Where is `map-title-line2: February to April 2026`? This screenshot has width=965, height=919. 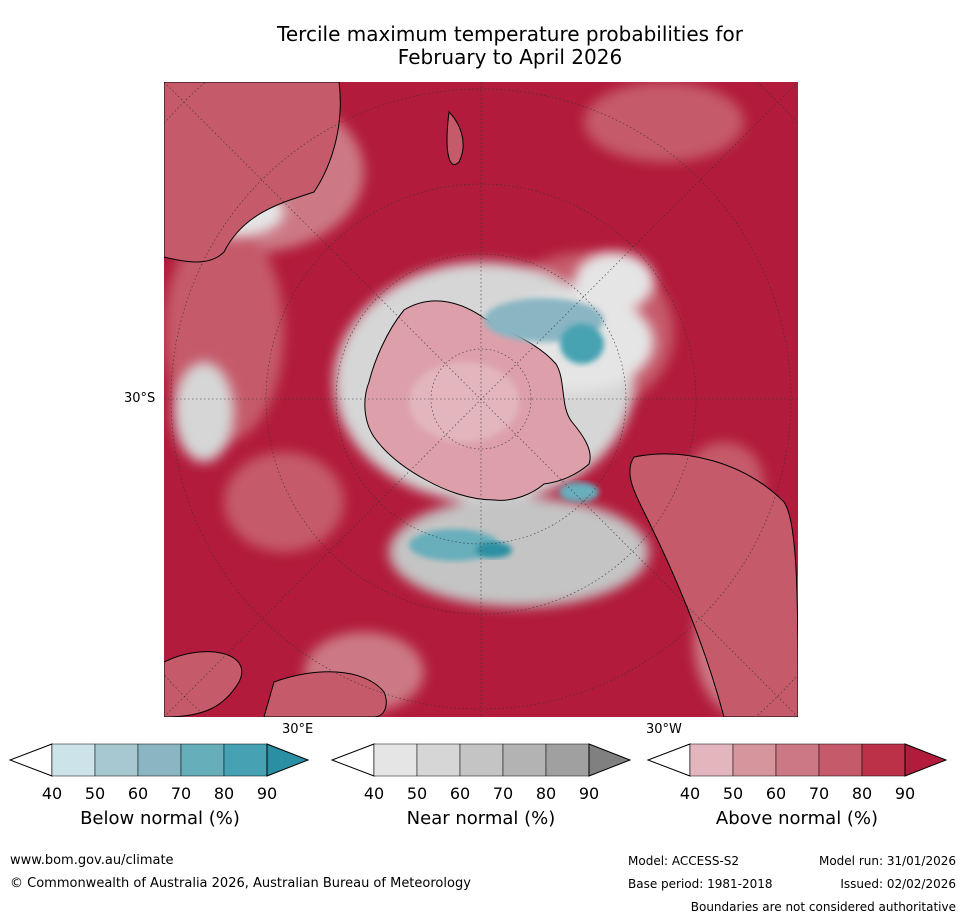 map-title-line2: February to April 2026 is located at coordinates (510, 57).